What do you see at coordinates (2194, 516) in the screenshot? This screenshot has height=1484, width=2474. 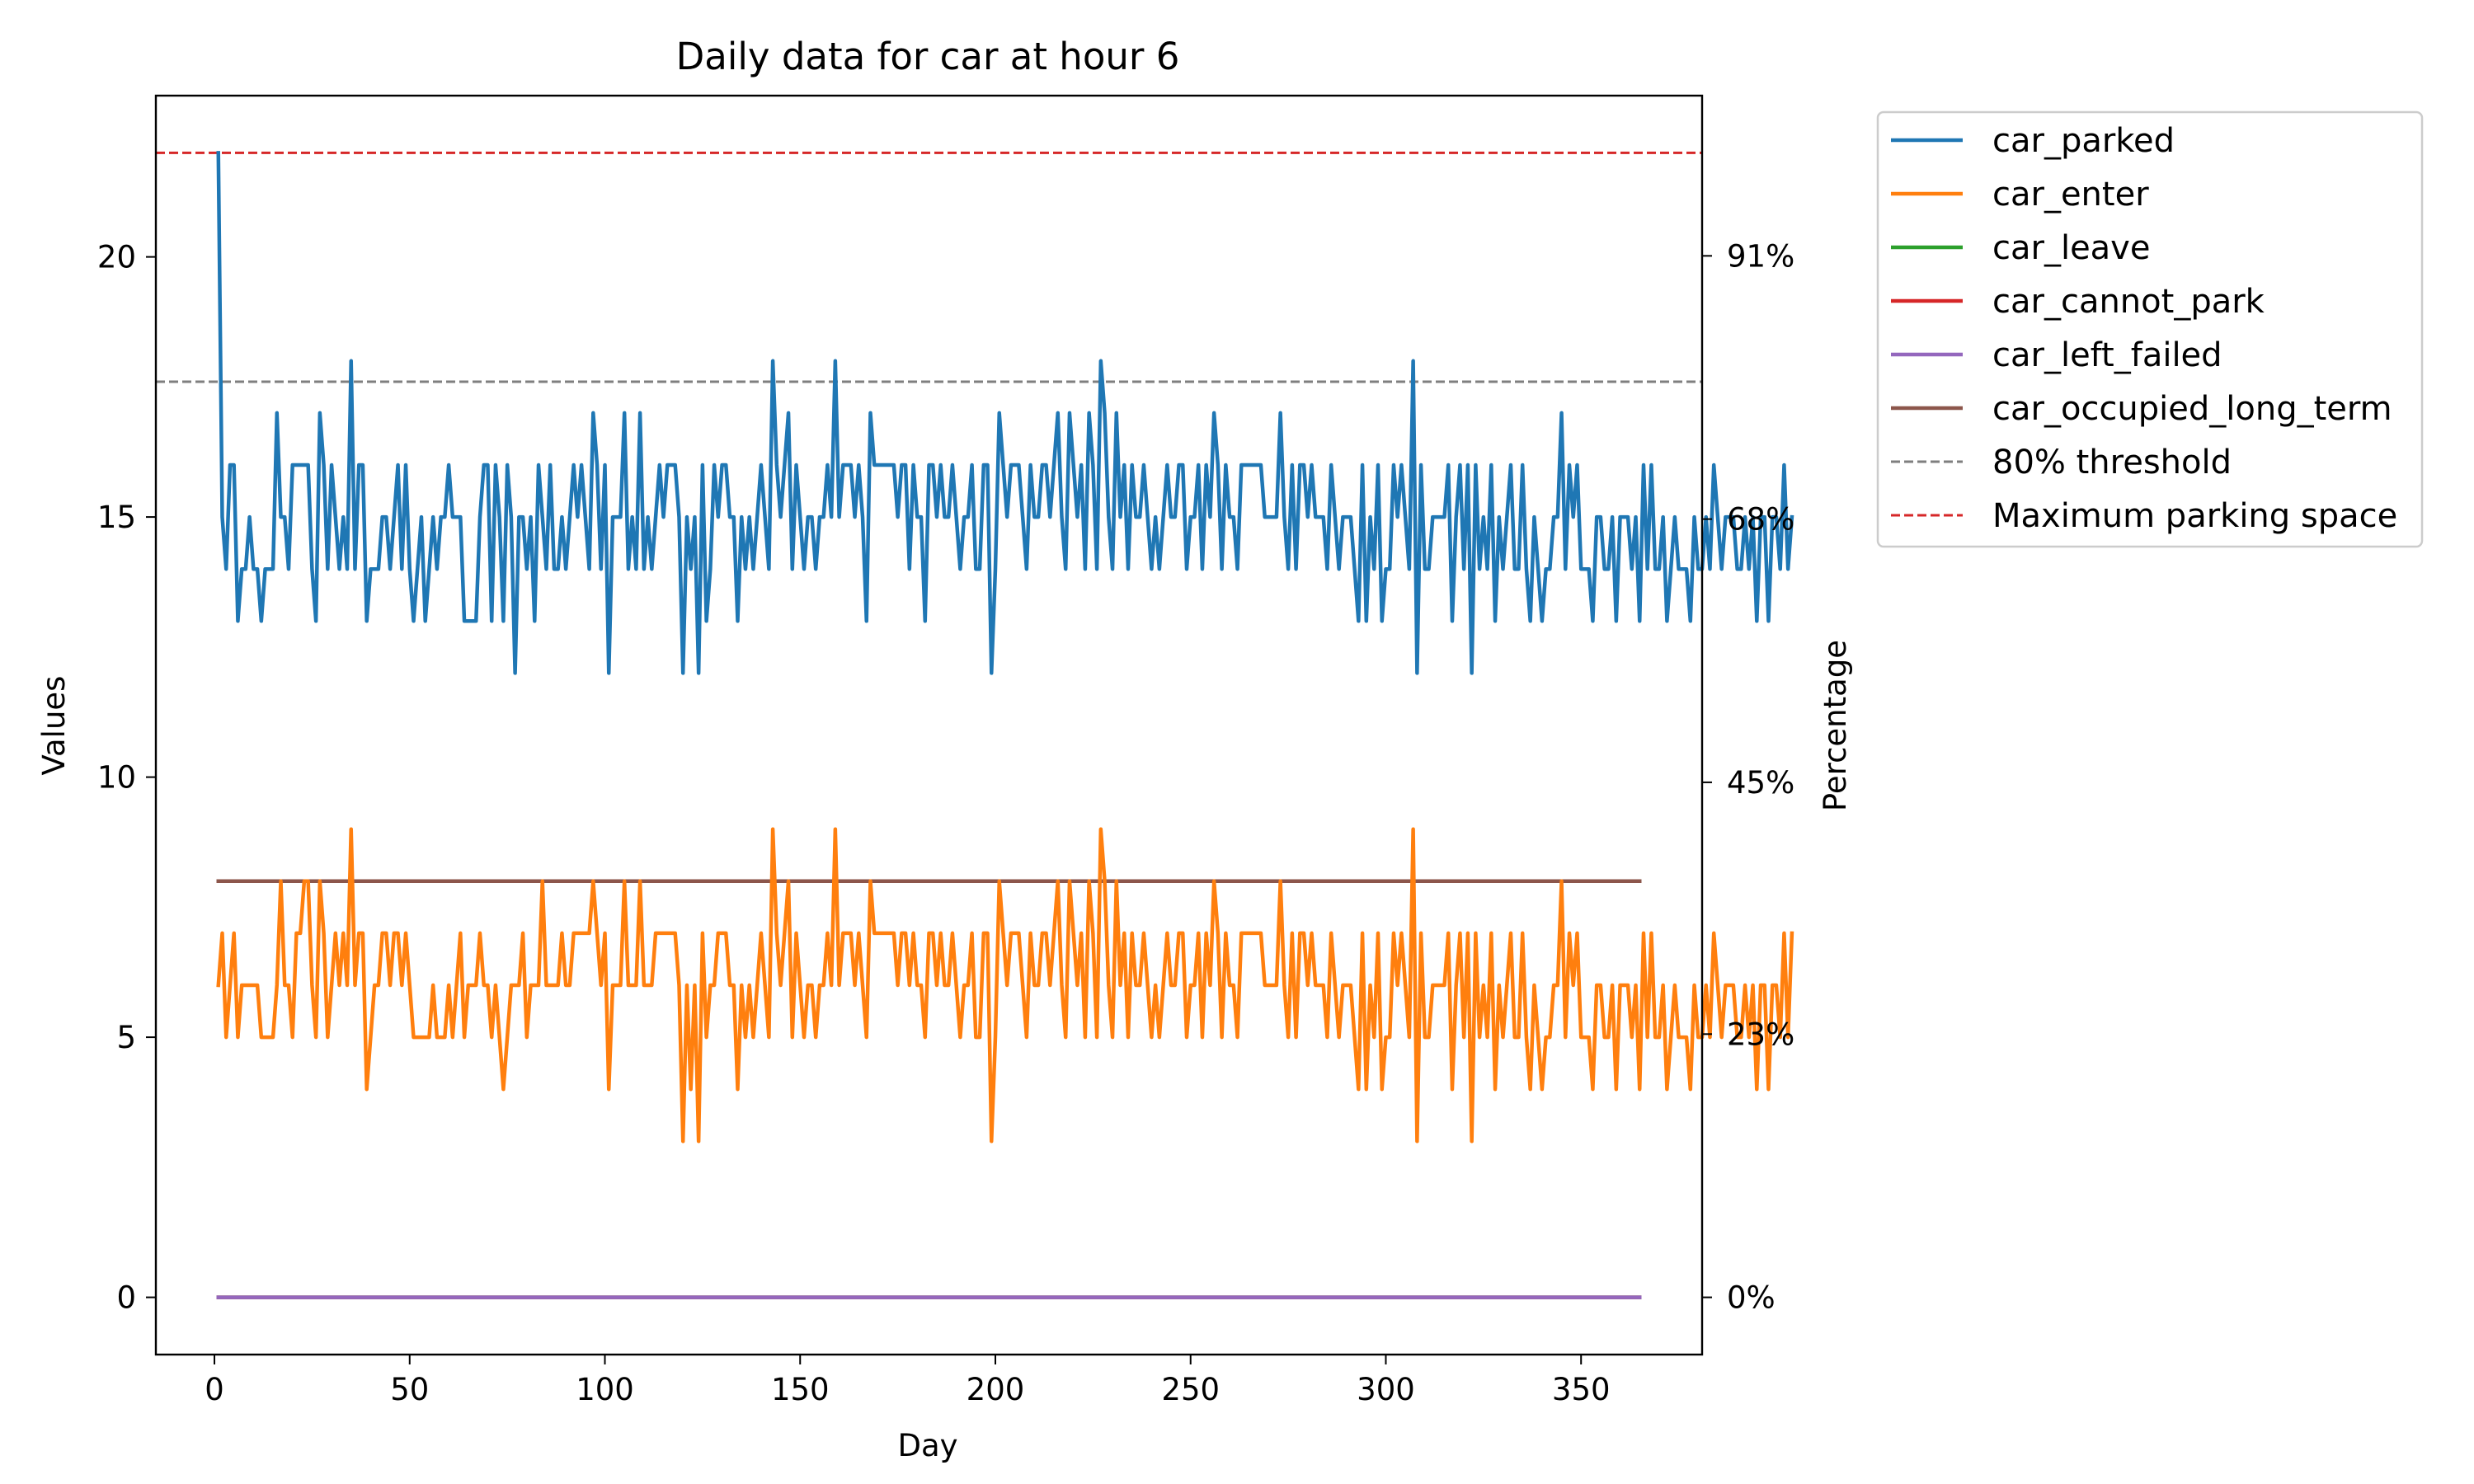 I see `legend-label-maximum-parking-space: Maximum parking space` at bounding box center [2194, 516].